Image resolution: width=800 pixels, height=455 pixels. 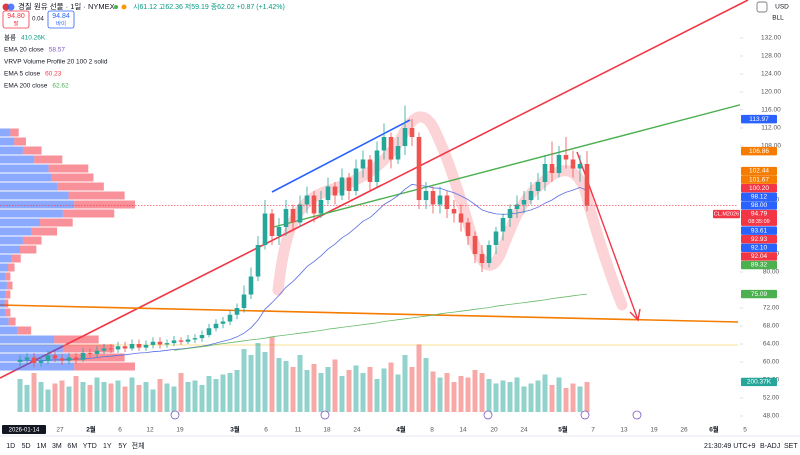 I want to click on symbol-icon, so click(x=6, y=7).